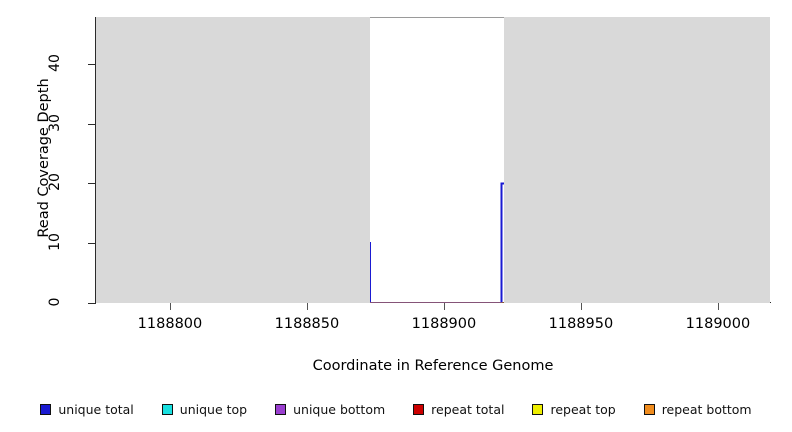 This screenshot has width=792, height=432. I want to click on legend-item: repeat top, so click(574, 409).